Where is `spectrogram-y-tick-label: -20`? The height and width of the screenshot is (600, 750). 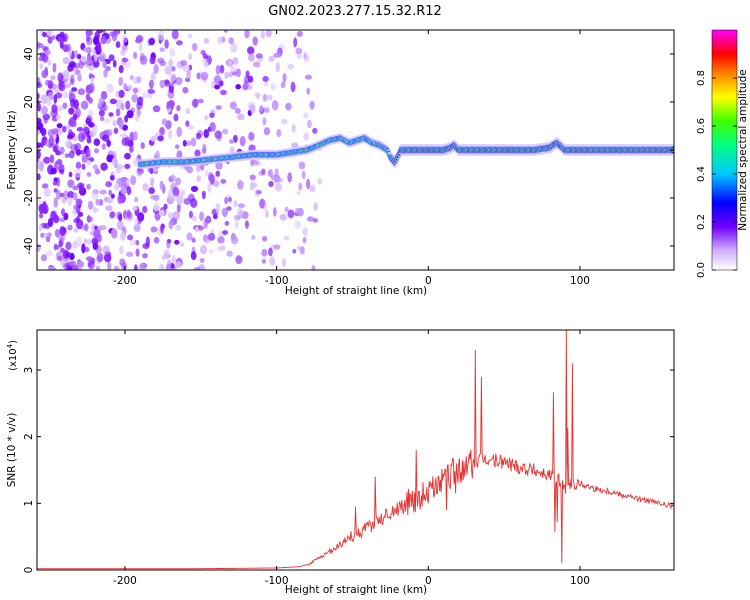
spectrogram-y-tick-label: -20 is located at coordinates (29, 197).